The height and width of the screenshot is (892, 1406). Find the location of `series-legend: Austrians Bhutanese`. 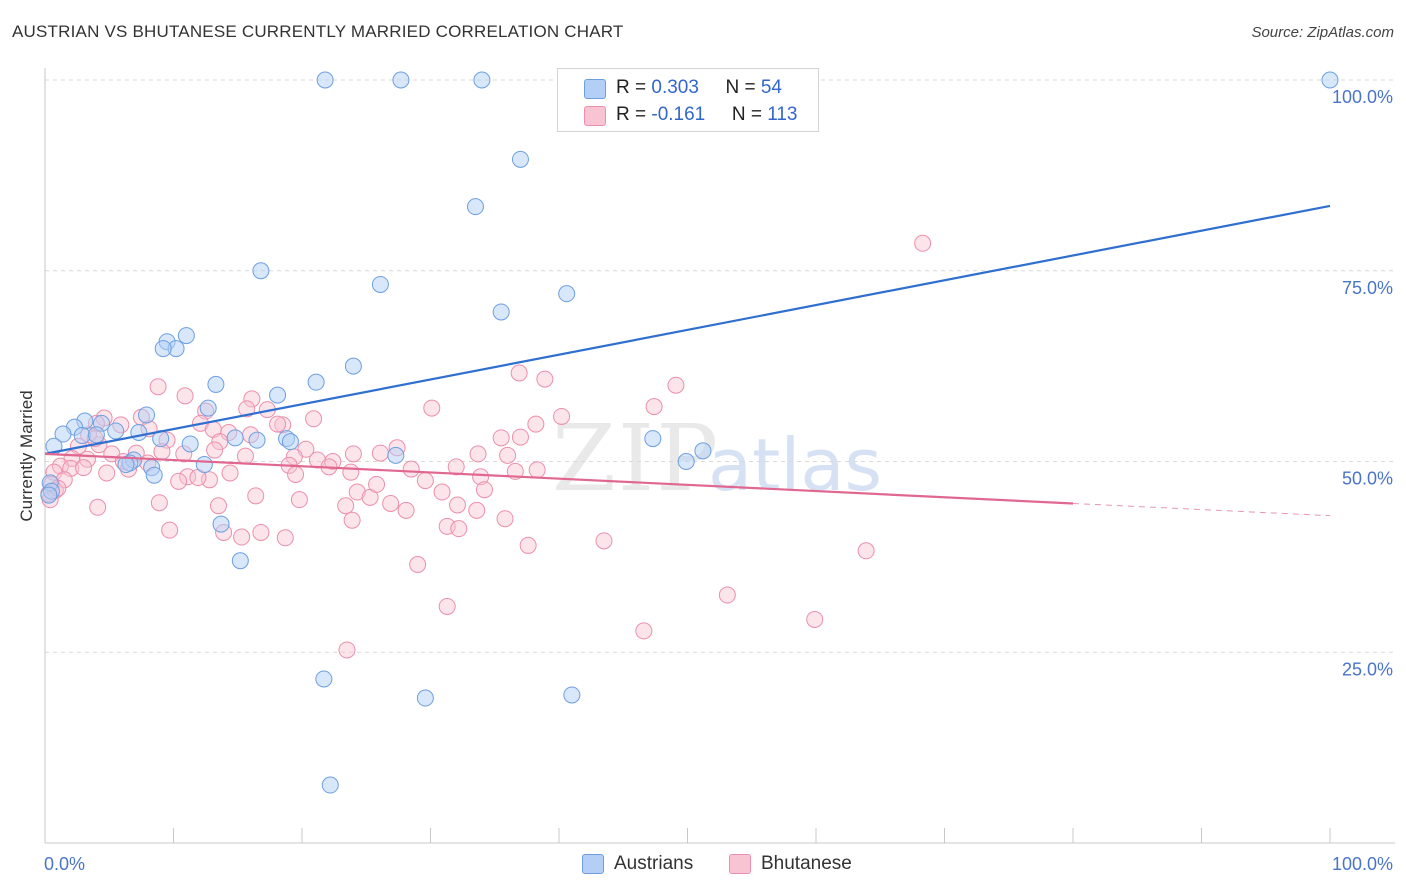

series-legend: Austrians Bhutanese is located at coordinates (703, 865).